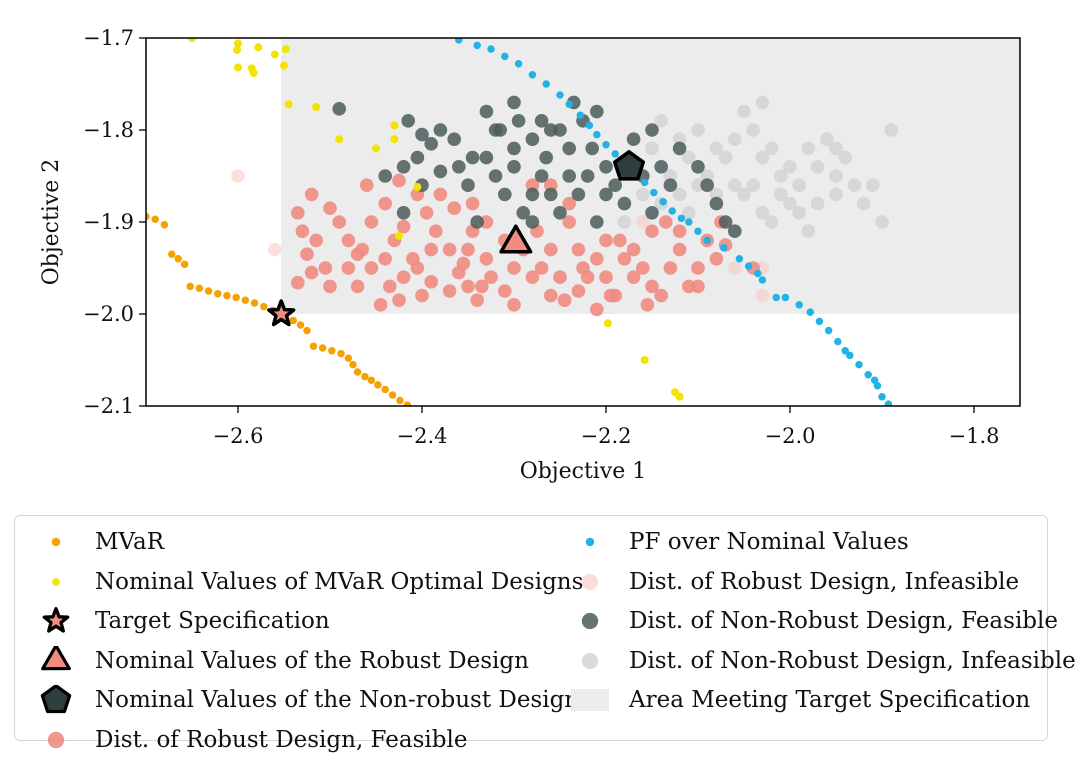 This screenshot has width=1080, height=780. I want to click on legend-label: Area Meeting Target Specification, so click(830, 700).